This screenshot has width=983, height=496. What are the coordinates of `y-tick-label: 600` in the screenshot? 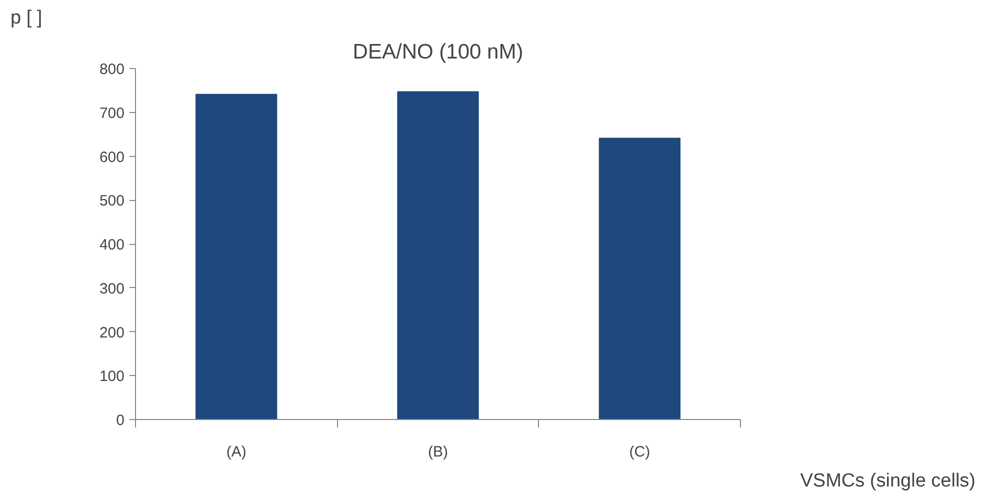 It's located at (112, 157).